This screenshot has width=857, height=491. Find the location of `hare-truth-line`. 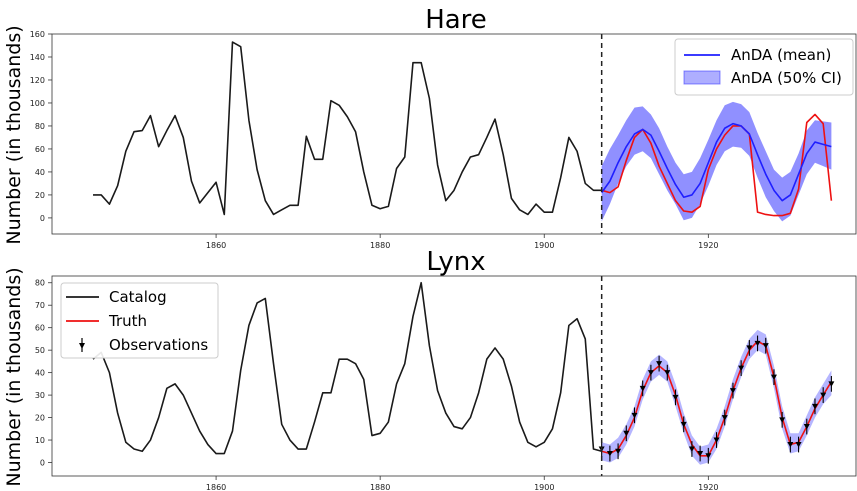

hare-truth-line is located at coordinates (717, 165).